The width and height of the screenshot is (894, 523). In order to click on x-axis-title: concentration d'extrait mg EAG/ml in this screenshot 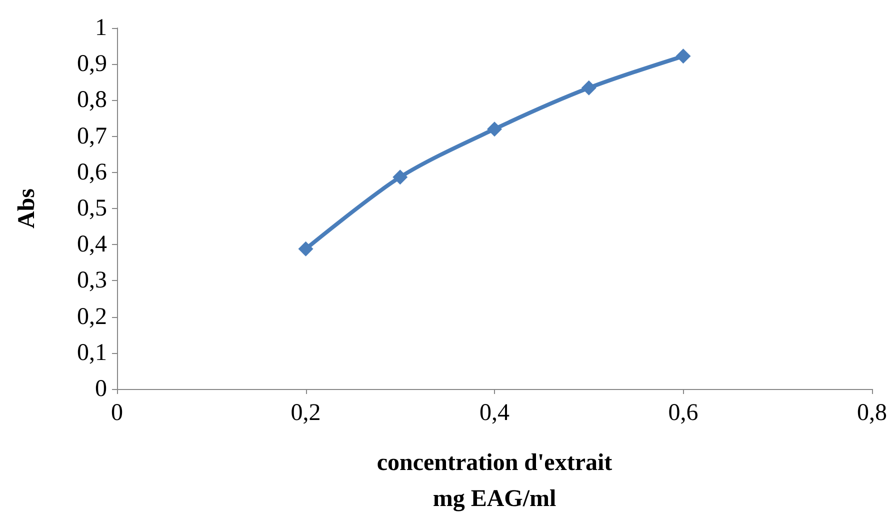, I will do `click(494, 481)`.